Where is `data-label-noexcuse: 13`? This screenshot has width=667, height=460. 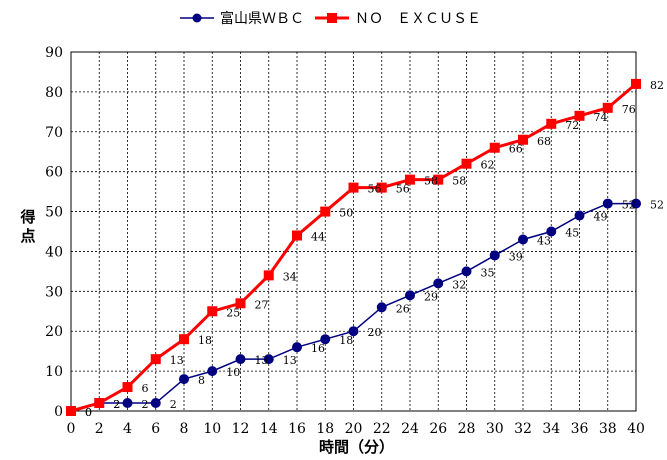
data-label-noexcuse: 13 is located at coordinates (177, 360).